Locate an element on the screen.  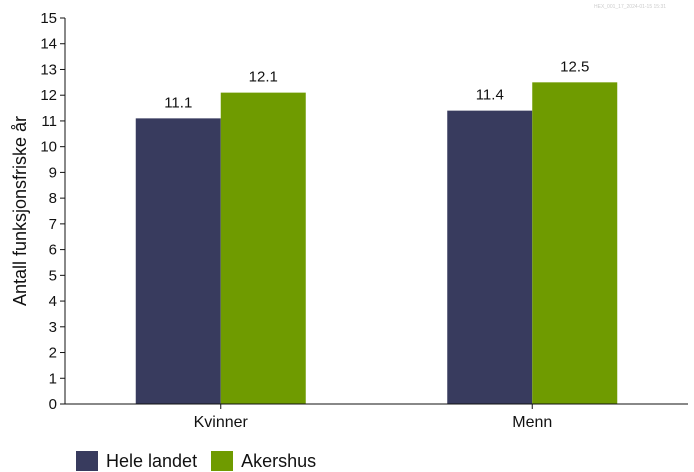
data-label: 11.4 is located at coordinates (490, 95).